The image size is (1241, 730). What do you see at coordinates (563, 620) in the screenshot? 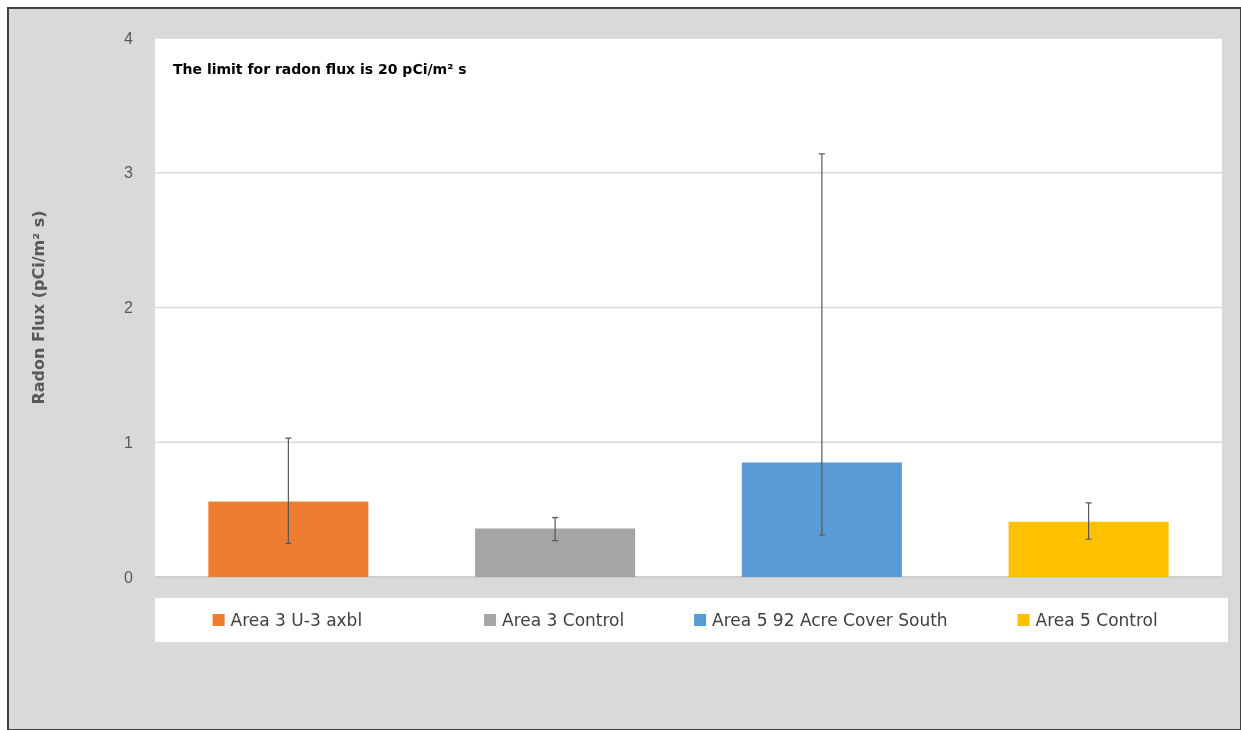
I see `legend-label: Area 3 Control` at bounding box center [563, 620].